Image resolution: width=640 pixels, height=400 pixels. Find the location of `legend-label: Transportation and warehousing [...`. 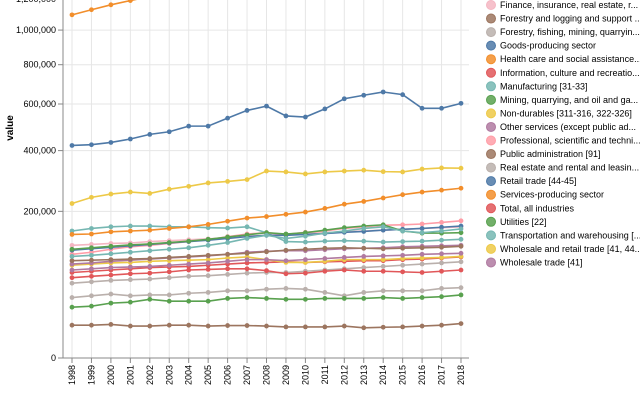

legend-label: Transportation and warehousing [... is located at coordinates (570, 235).